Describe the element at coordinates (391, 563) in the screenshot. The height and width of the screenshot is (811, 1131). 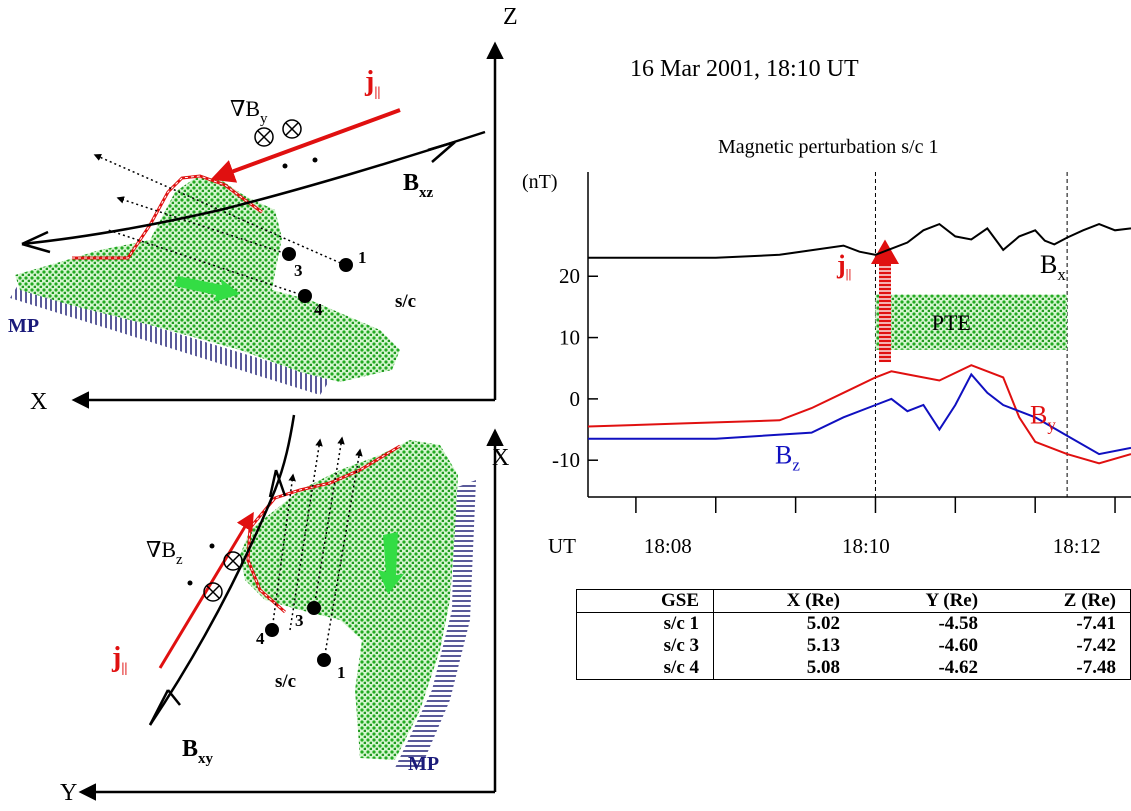
I see `plasma-flow-arrow-bottom` at that location.